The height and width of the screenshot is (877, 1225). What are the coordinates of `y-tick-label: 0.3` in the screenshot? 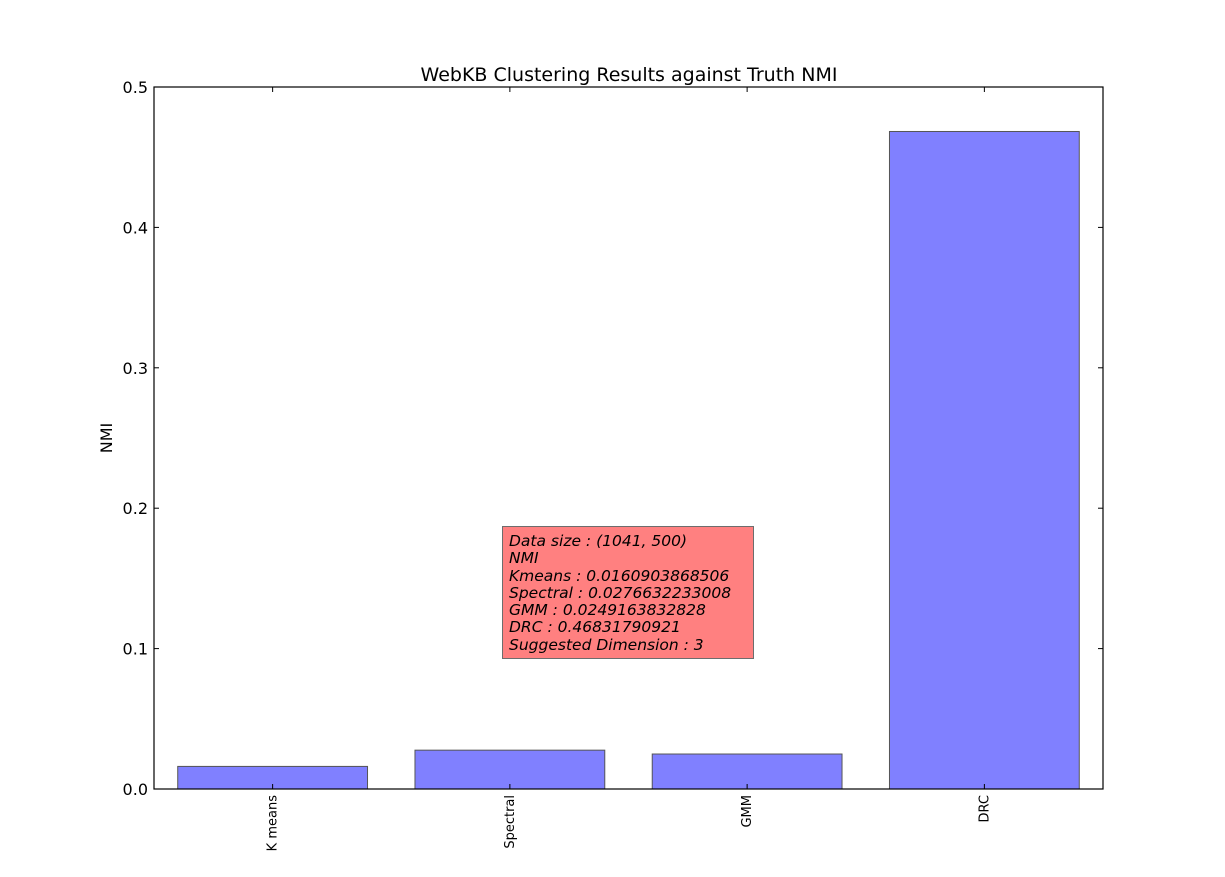 It's located at (135, 368).